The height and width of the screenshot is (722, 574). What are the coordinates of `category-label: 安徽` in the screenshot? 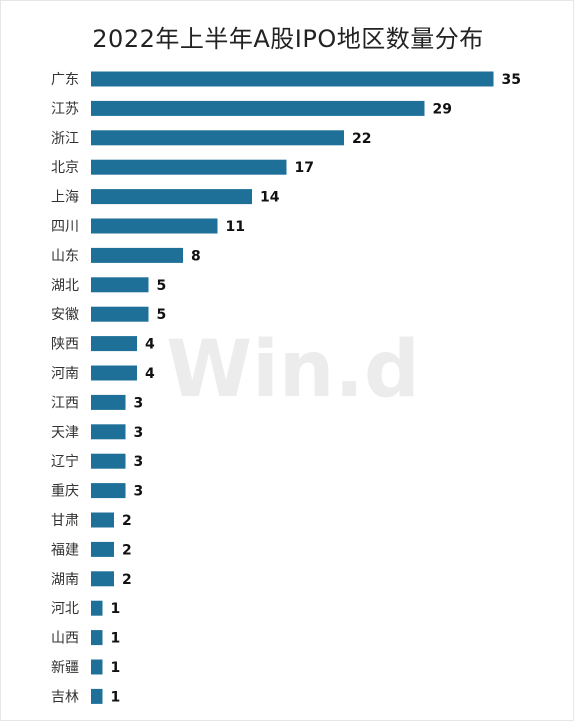 It's located at (65, 315).